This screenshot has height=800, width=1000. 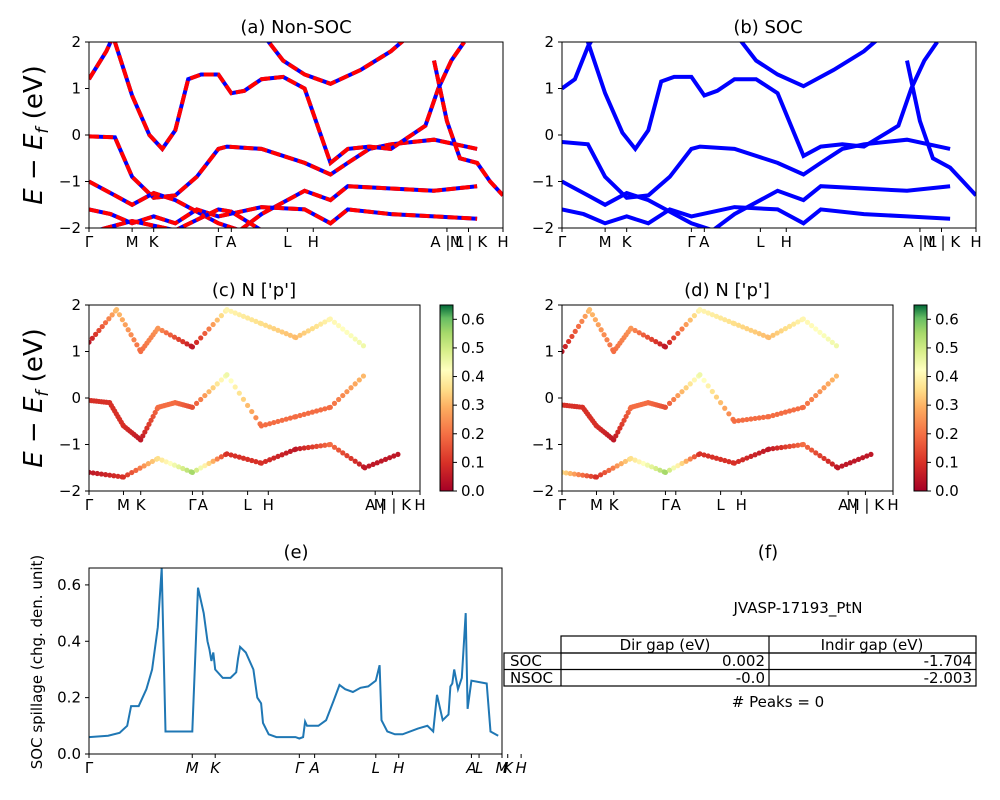 I want to click on peaks-label: # Peaks = 0, so click(x=778, y=702).